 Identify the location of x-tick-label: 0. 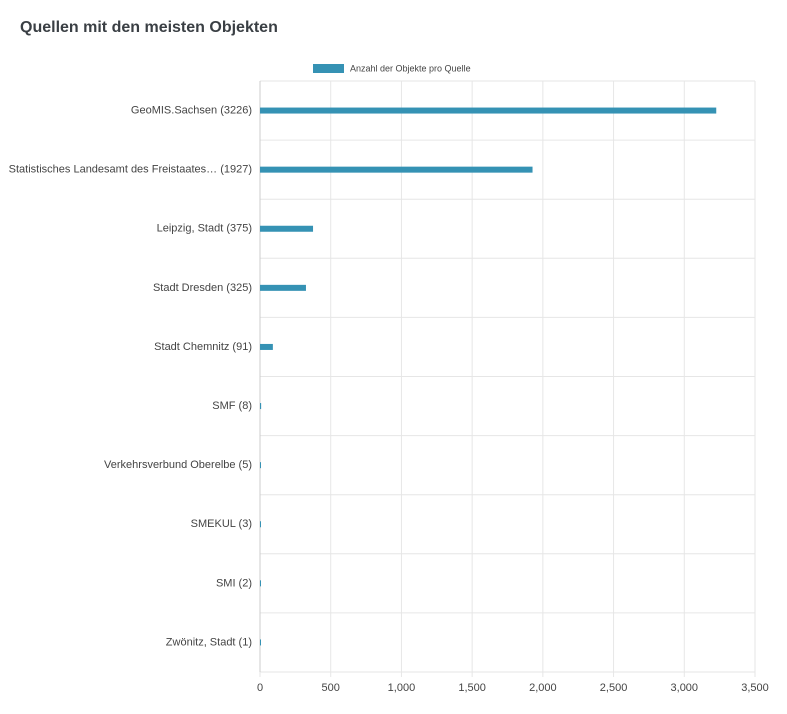
(260, 688).